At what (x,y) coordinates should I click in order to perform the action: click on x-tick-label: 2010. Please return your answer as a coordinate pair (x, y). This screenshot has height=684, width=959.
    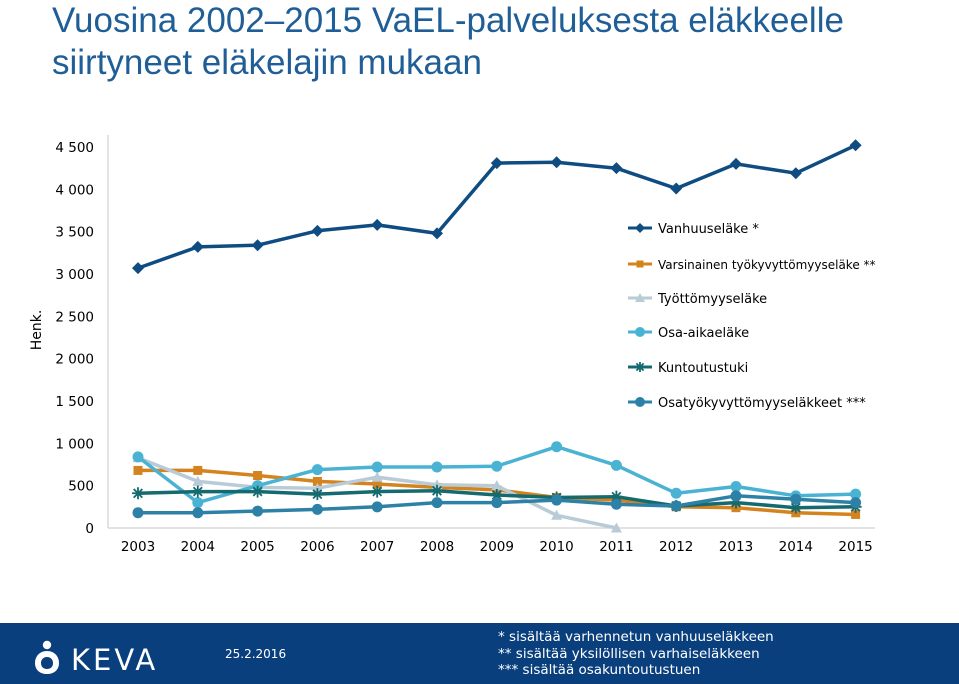
    Looking at the image, I should click on (556, 547).